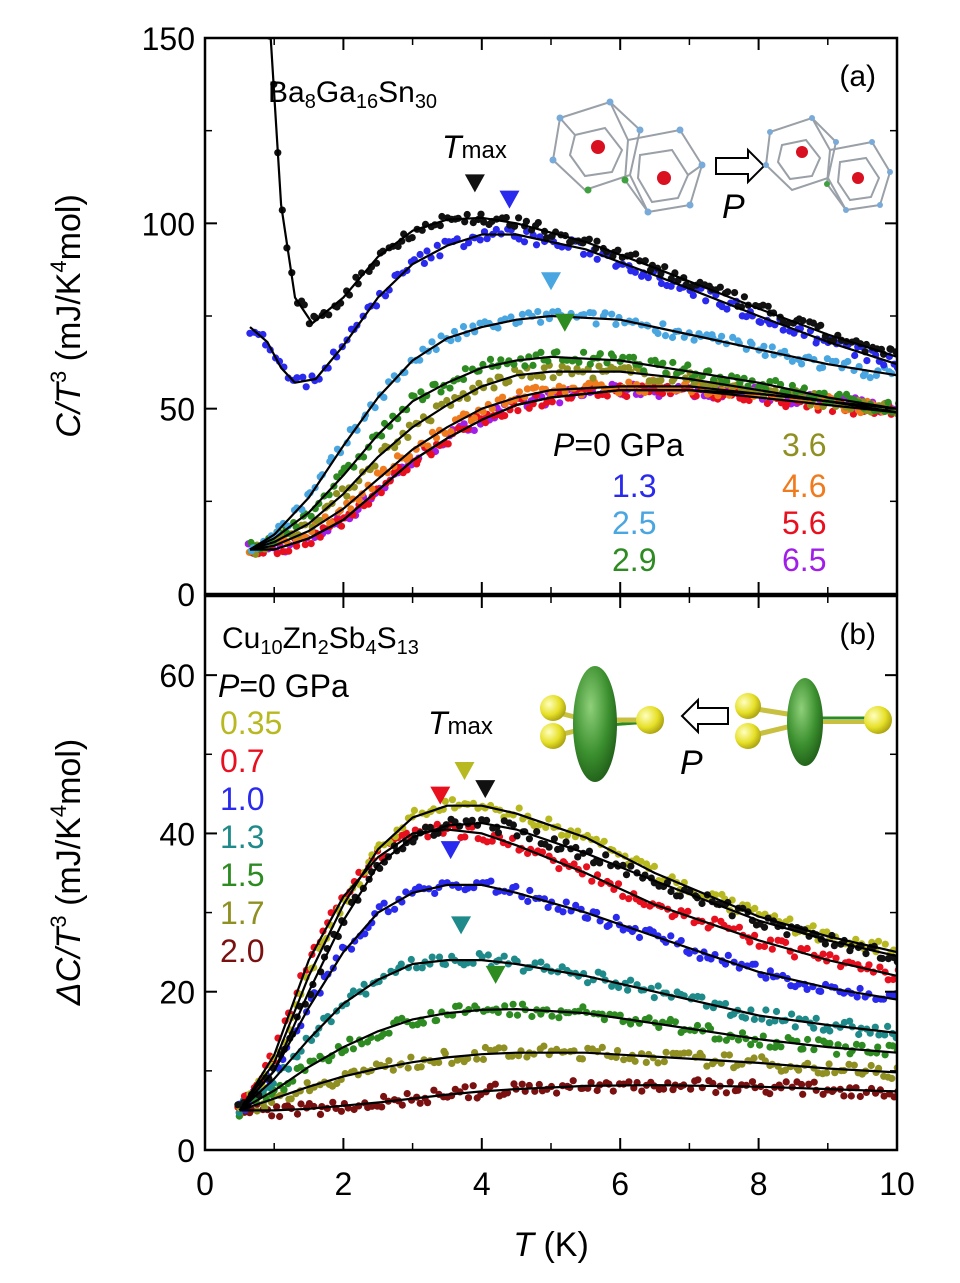 Image resolution: width=960 pixels, height=1283 pixels. I want to click on y-tick-label: 0, so click(186, 595).